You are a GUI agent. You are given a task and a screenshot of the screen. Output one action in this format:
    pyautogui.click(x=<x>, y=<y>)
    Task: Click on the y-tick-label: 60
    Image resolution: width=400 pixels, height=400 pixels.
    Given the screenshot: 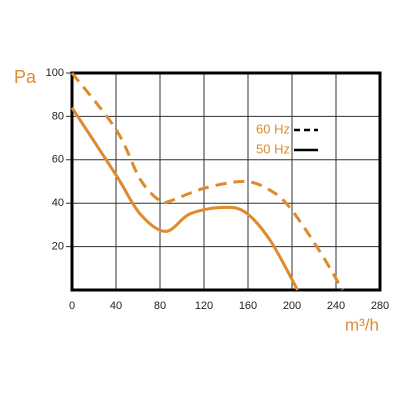 What is the action you would take?
    pyautogui.click(x=58, y=160)
    